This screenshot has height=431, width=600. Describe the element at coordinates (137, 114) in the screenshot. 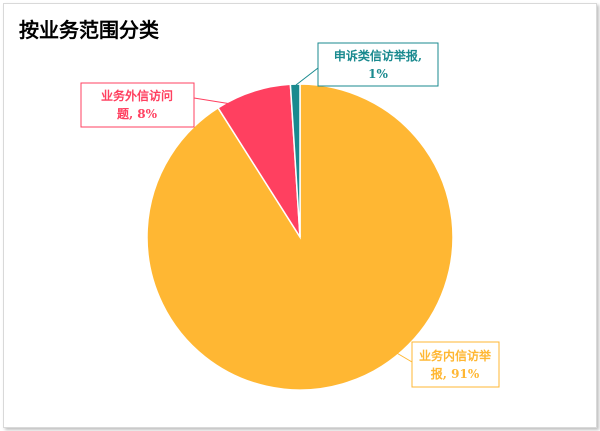

I see `slice-label-1-line2: 题, 8%` at that location.